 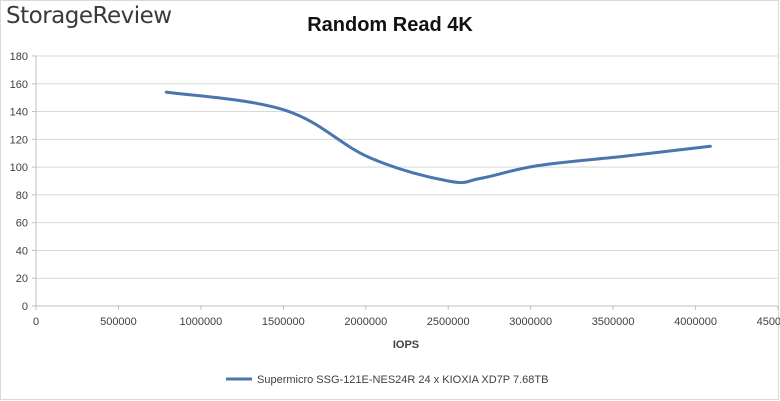 I want to click on y-tick-label: 120, so click(x=19, y=140).